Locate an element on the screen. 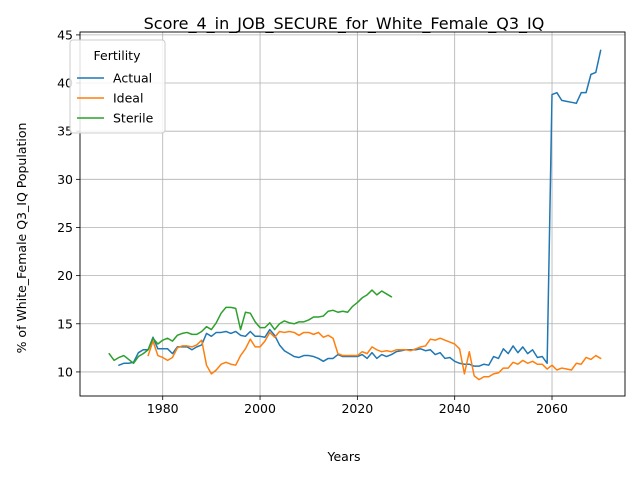 The width and height of the screenshot is (640, 480). y-tick-label: 30 is located at coordinates (65, 179).